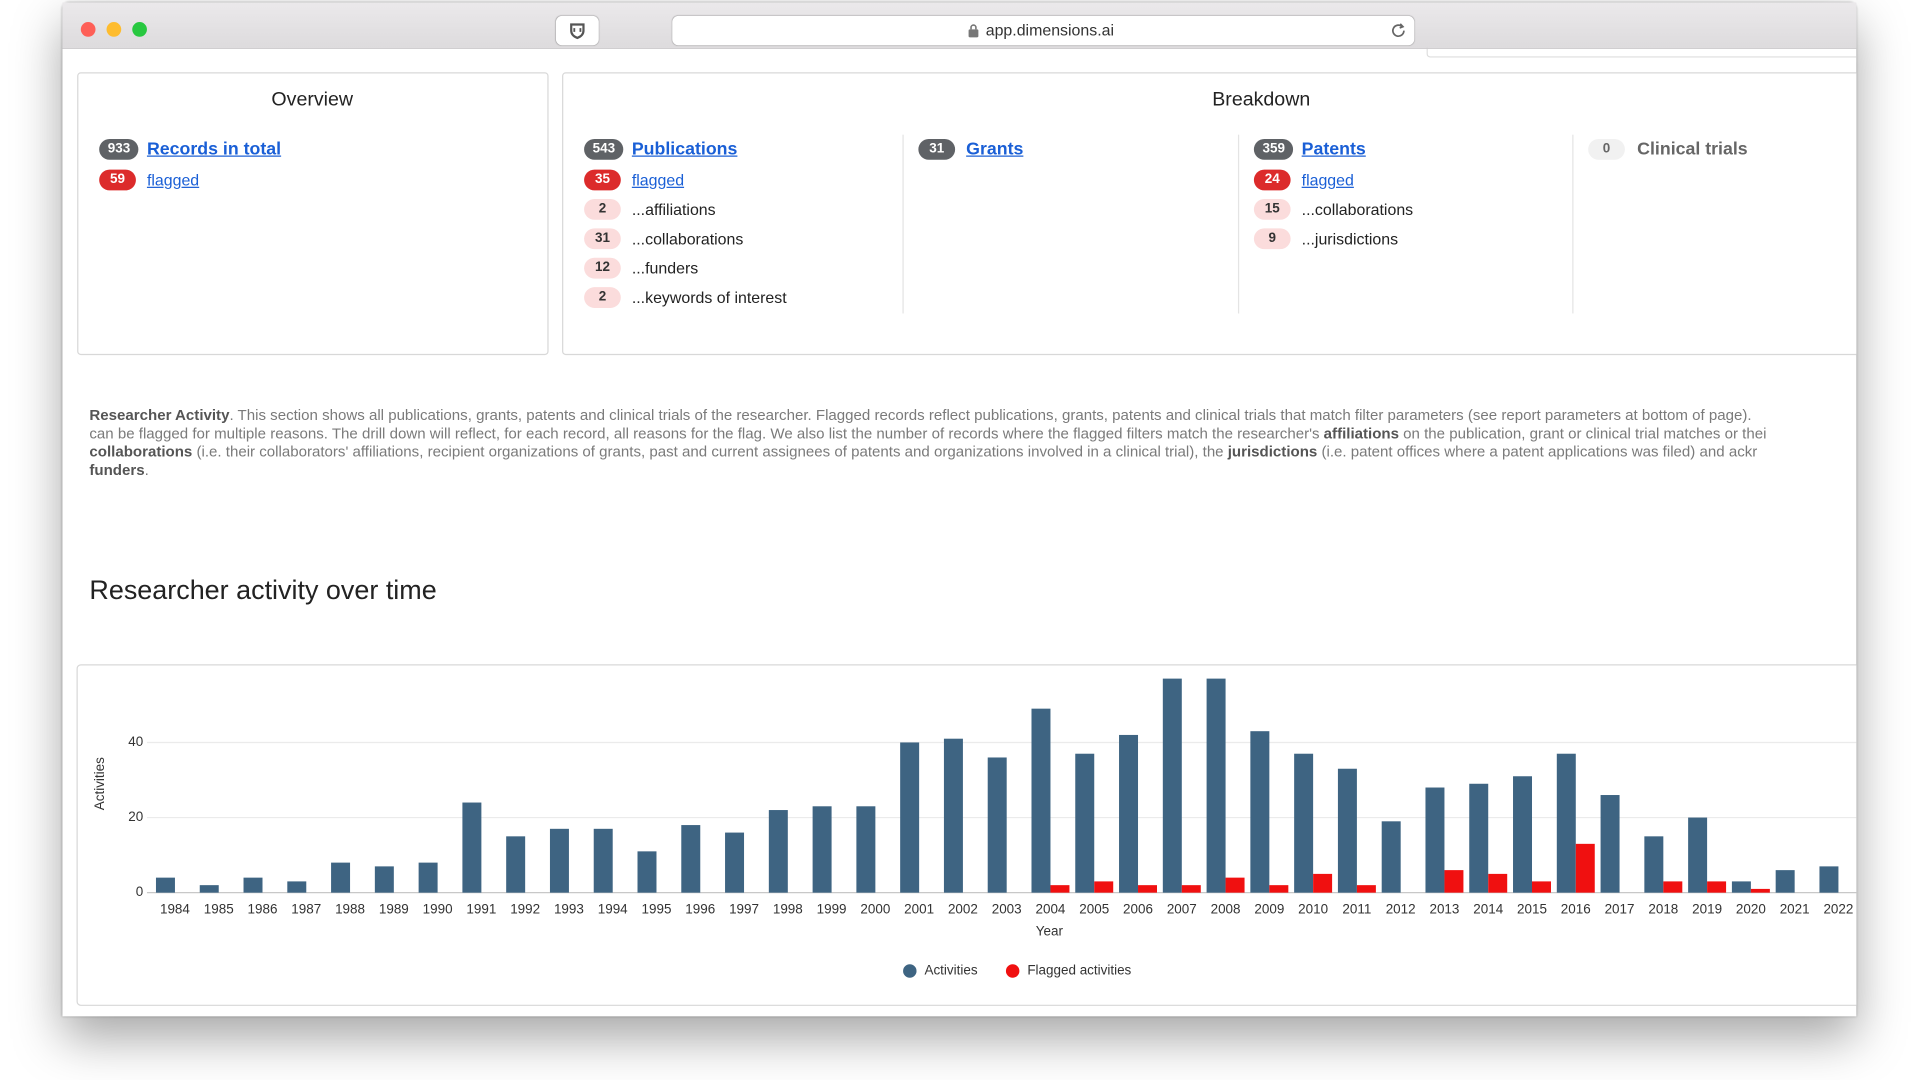 This screenshot has width=1920, height=1080. What do you see at coordinates (700, 908) in the screenshot?
I see `x-tick-label: 1996` at bounding box center [700, 908].